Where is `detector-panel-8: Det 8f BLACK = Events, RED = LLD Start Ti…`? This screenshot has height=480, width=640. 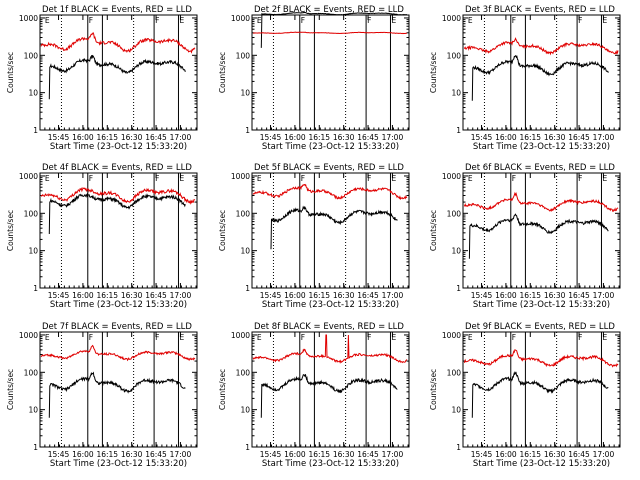 detector-panel-8: Det 8f BLACK = Events, RED = LLD Start Ti… is located at coordinates (314, 395).